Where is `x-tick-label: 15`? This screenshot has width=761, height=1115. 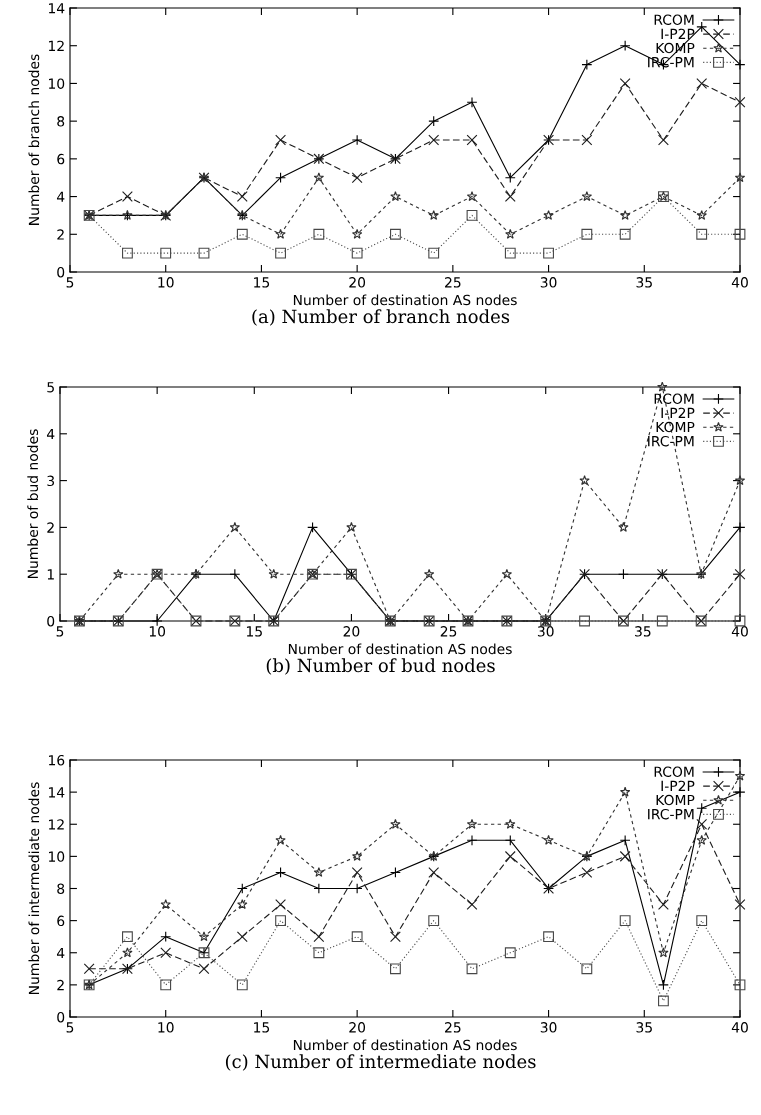
x-tick-label: 15 is located at coordinates (262, 1027).